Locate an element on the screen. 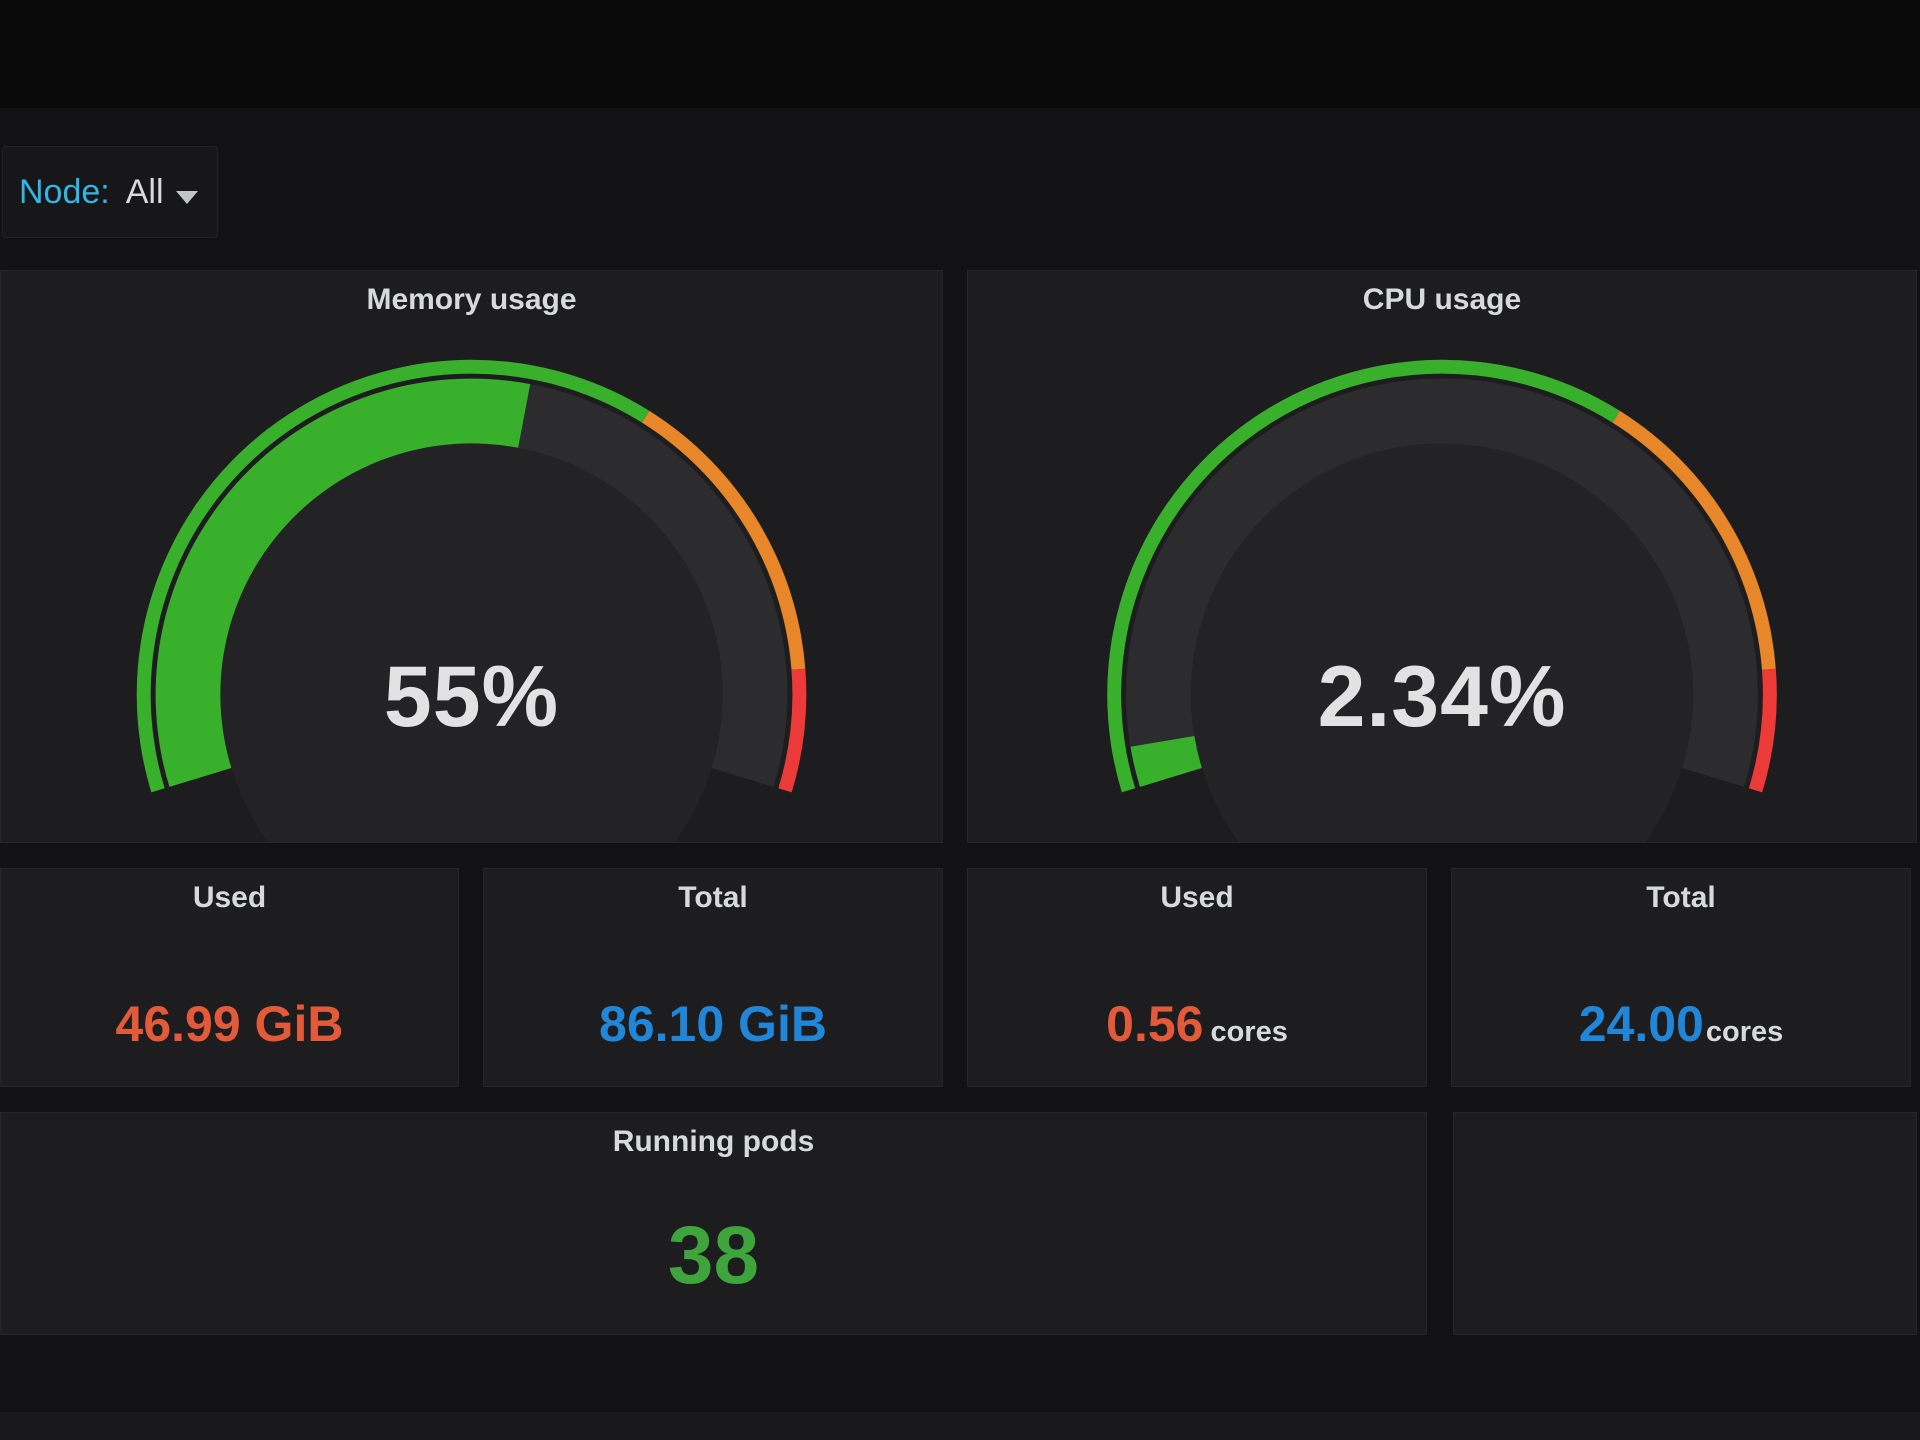  chevron-down-icon is located at coordinates (186, 197).